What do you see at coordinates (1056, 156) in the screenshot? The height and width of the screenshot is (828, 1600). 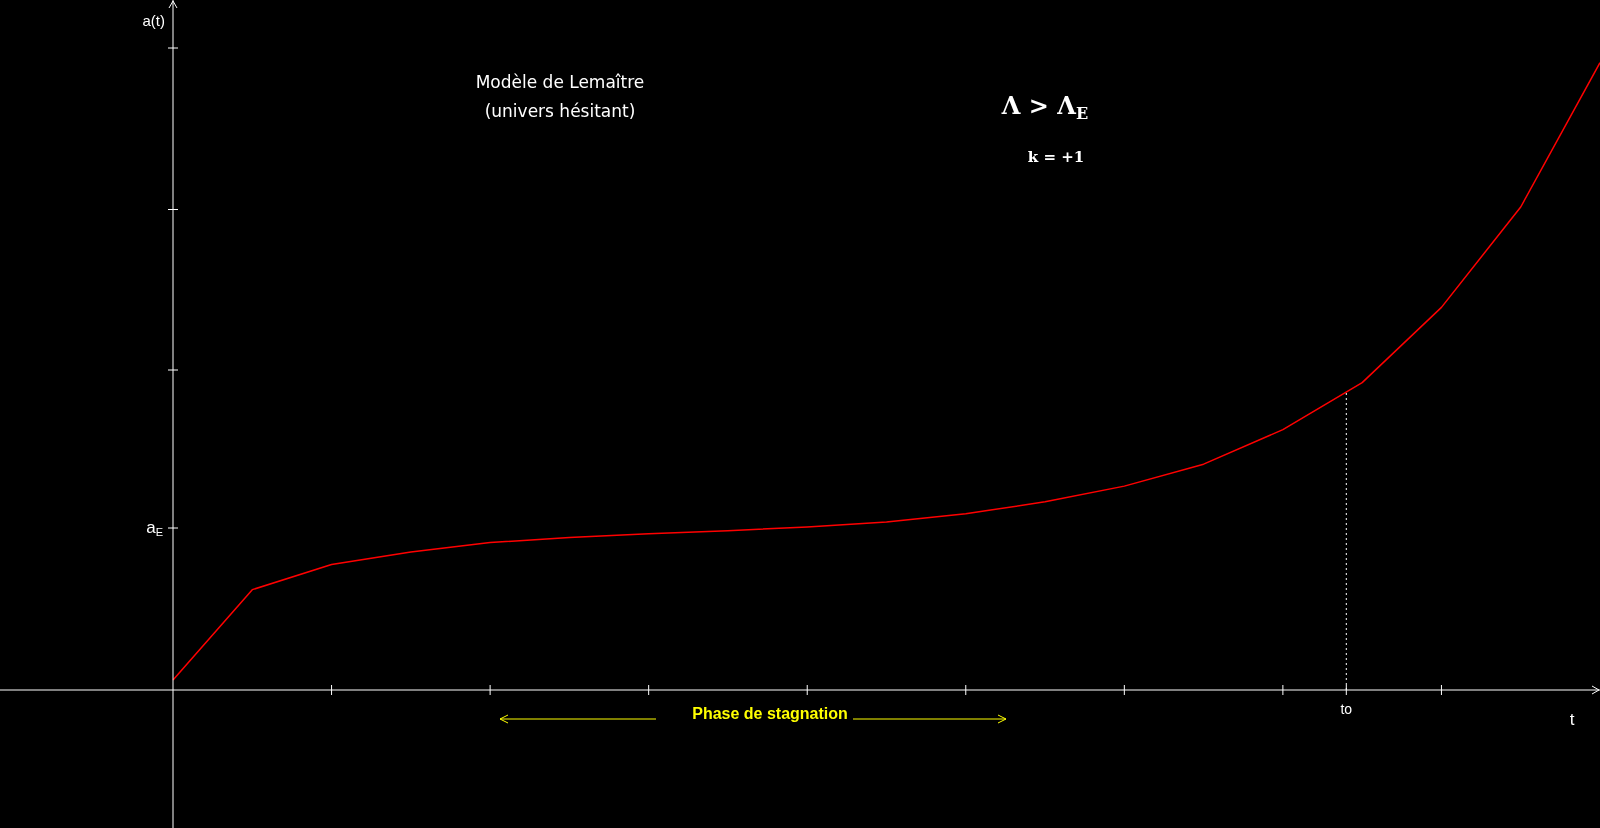 I see `annotation: k = +1` at bounding box center [1056, 156].